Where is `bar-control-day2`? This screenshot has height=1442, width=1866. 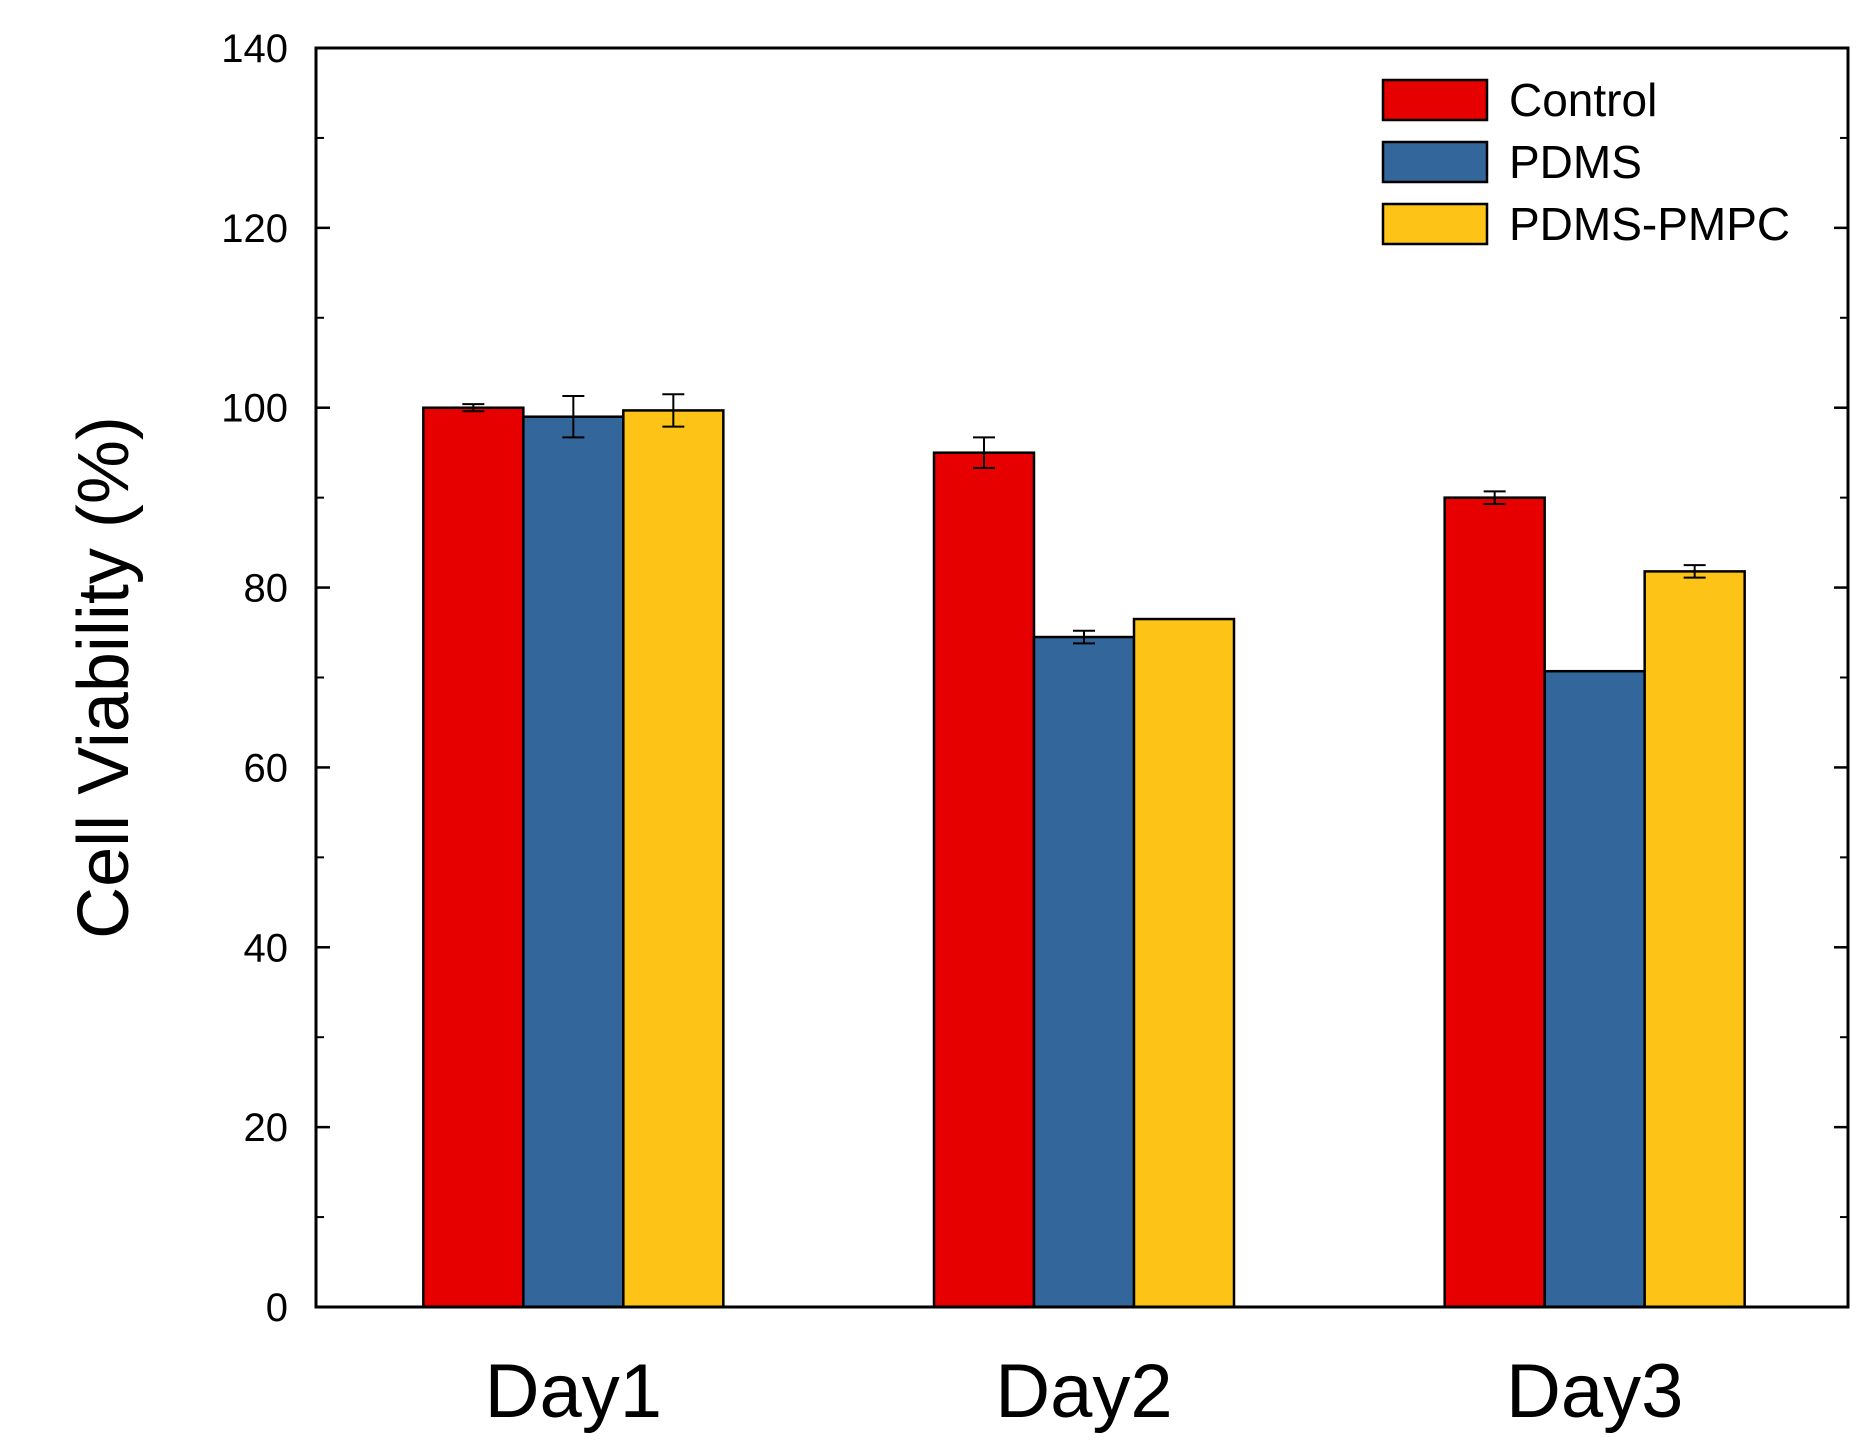 bar-control-day2 is located at coordinates (984, 880).